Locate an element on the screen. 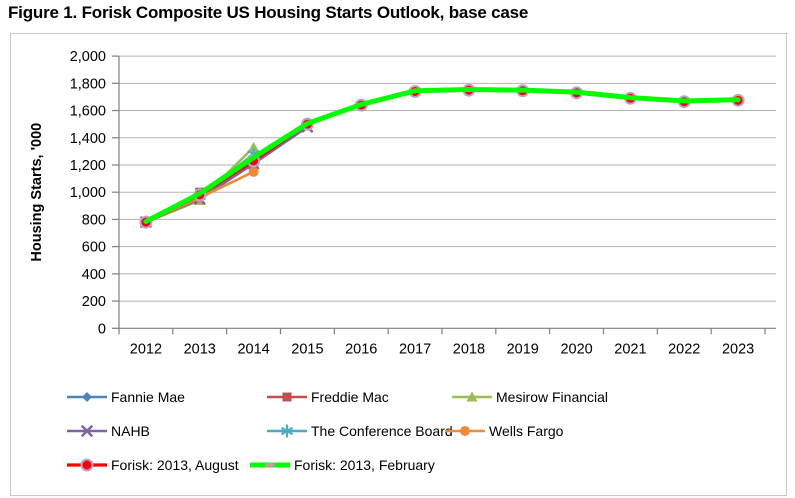  legend-label: The Conference Board is located at coordinates (382, 431).